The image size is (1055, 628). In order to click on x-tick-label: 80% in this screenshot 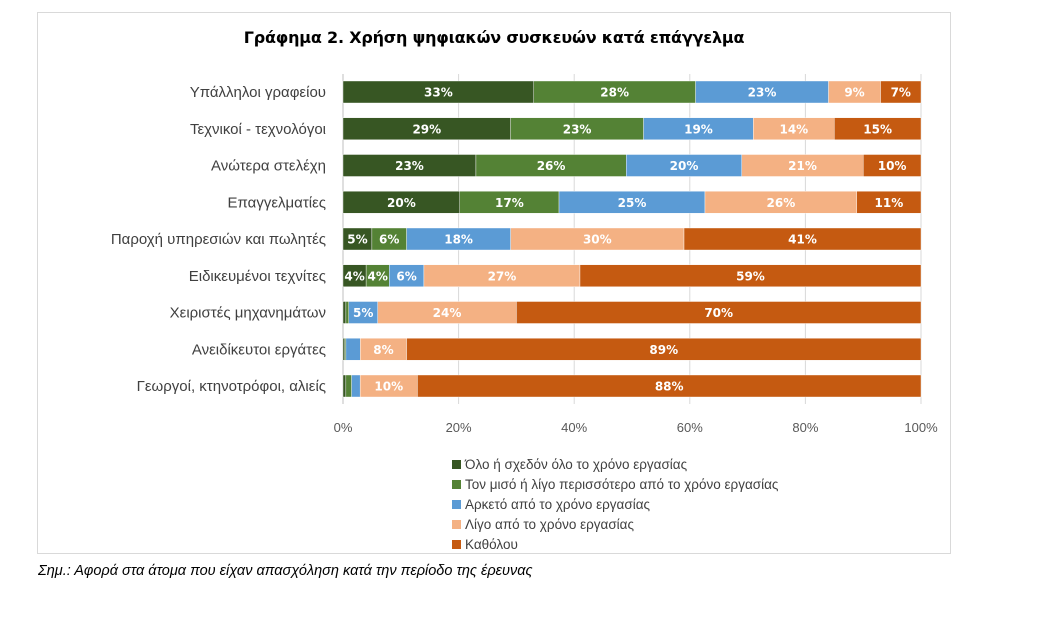, I will do `click(805, 427)`.